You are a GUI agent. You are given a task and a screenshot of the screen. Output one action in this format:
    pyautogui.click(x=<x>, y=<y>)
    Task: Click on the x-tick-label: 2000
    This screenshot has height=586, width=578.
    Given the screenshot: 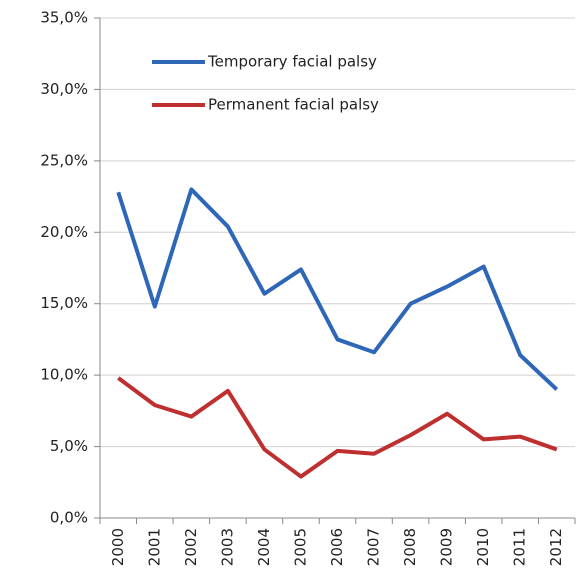 What is the action you would take?
    pyautogui.click(x=118, y=547)
    